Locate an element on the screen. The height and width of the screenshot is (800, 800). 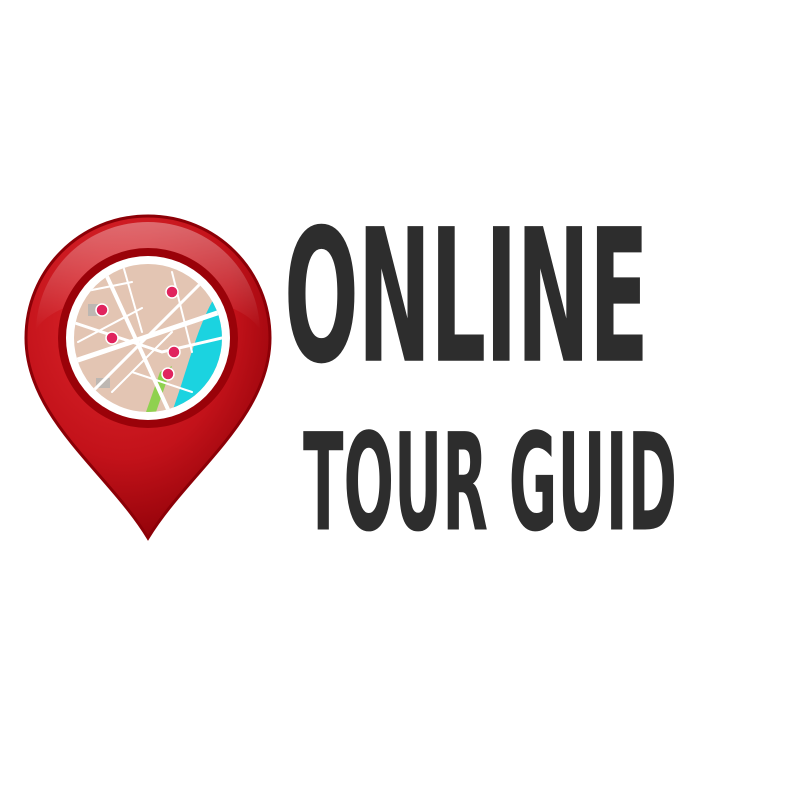
logo-wordmark-line-2: TOUR GUID is located at coordinates (490, 483).